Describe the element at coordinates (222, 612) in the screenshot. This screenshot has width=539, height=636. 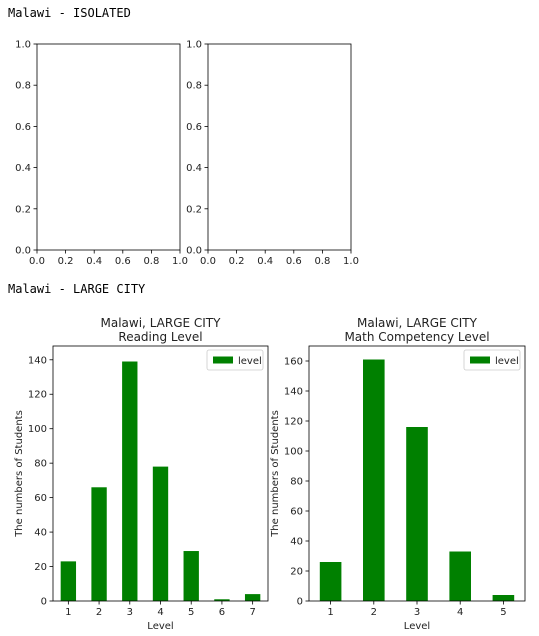
I see `x-tick-label: 6` at that location.